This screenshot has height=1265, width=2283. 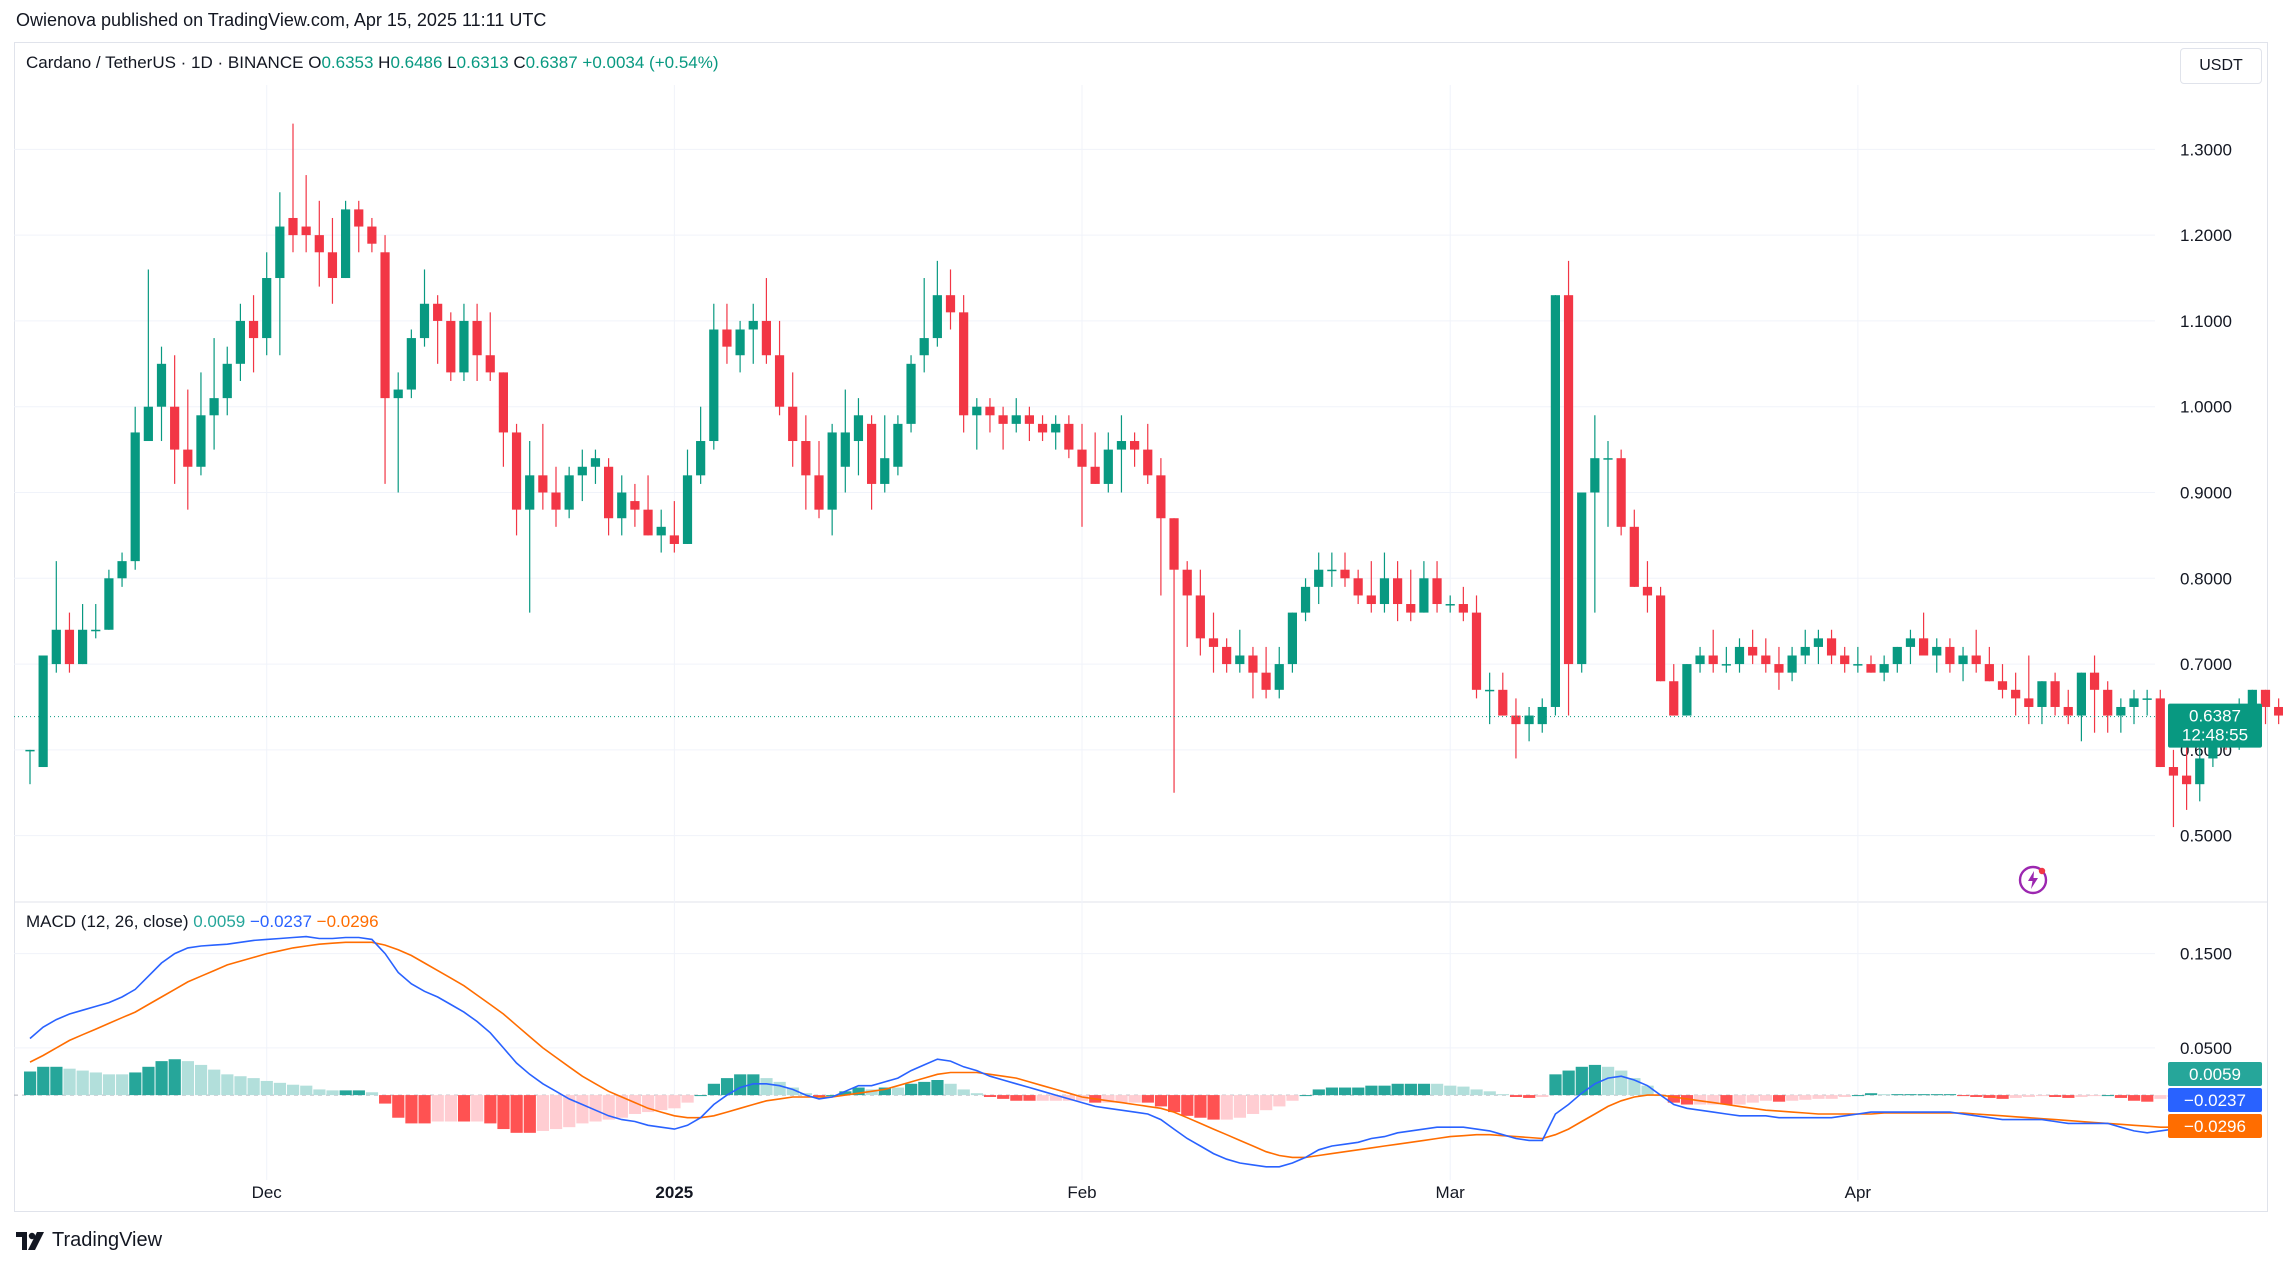 What do you see at coordinates (165, 62) in the screenshot?
I see `symbol-name: Cardano / TetherUS · 1D · BINANCE` at bounding box center [165, 62].